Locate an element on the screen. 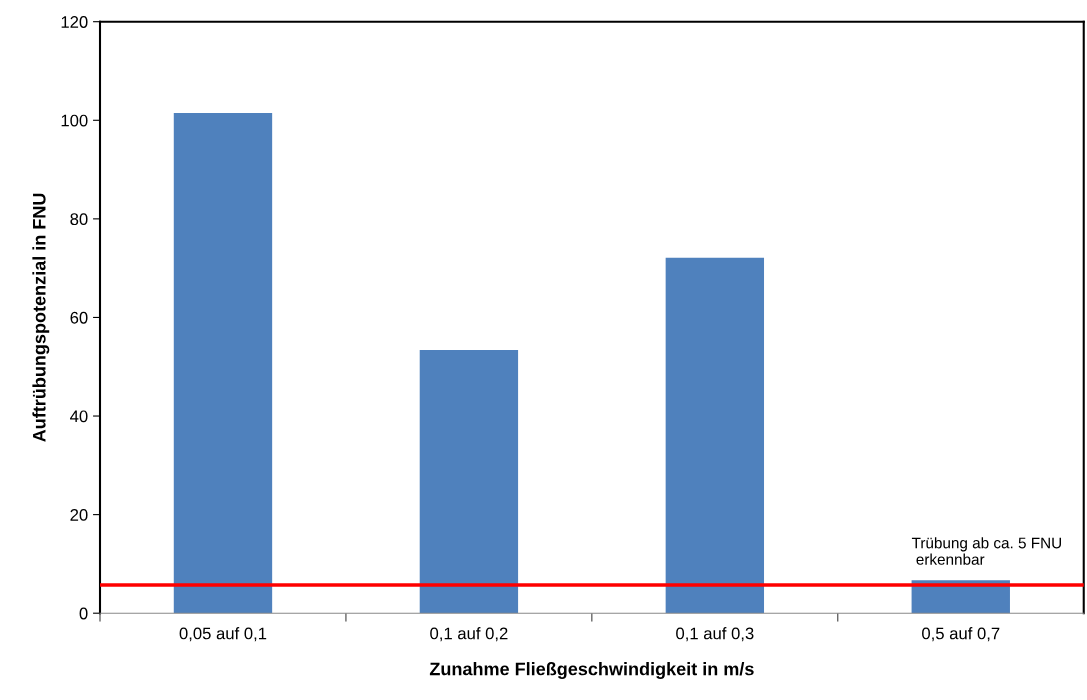 The image size is (1087, 700). x-axis-title: Zunahme Fließgeschwindigkeit in m/s is located at coordinates (591, 670).